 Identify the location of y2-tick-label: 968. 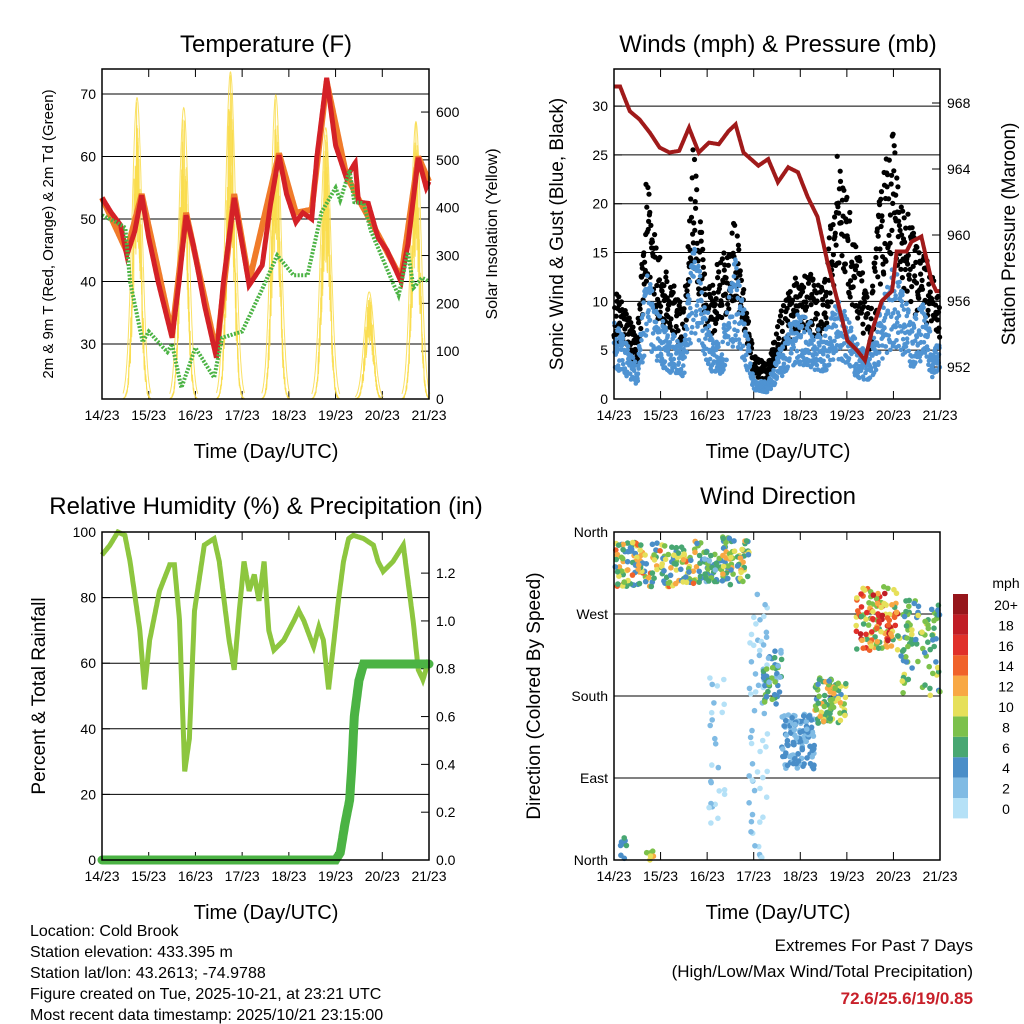
(959, 103).